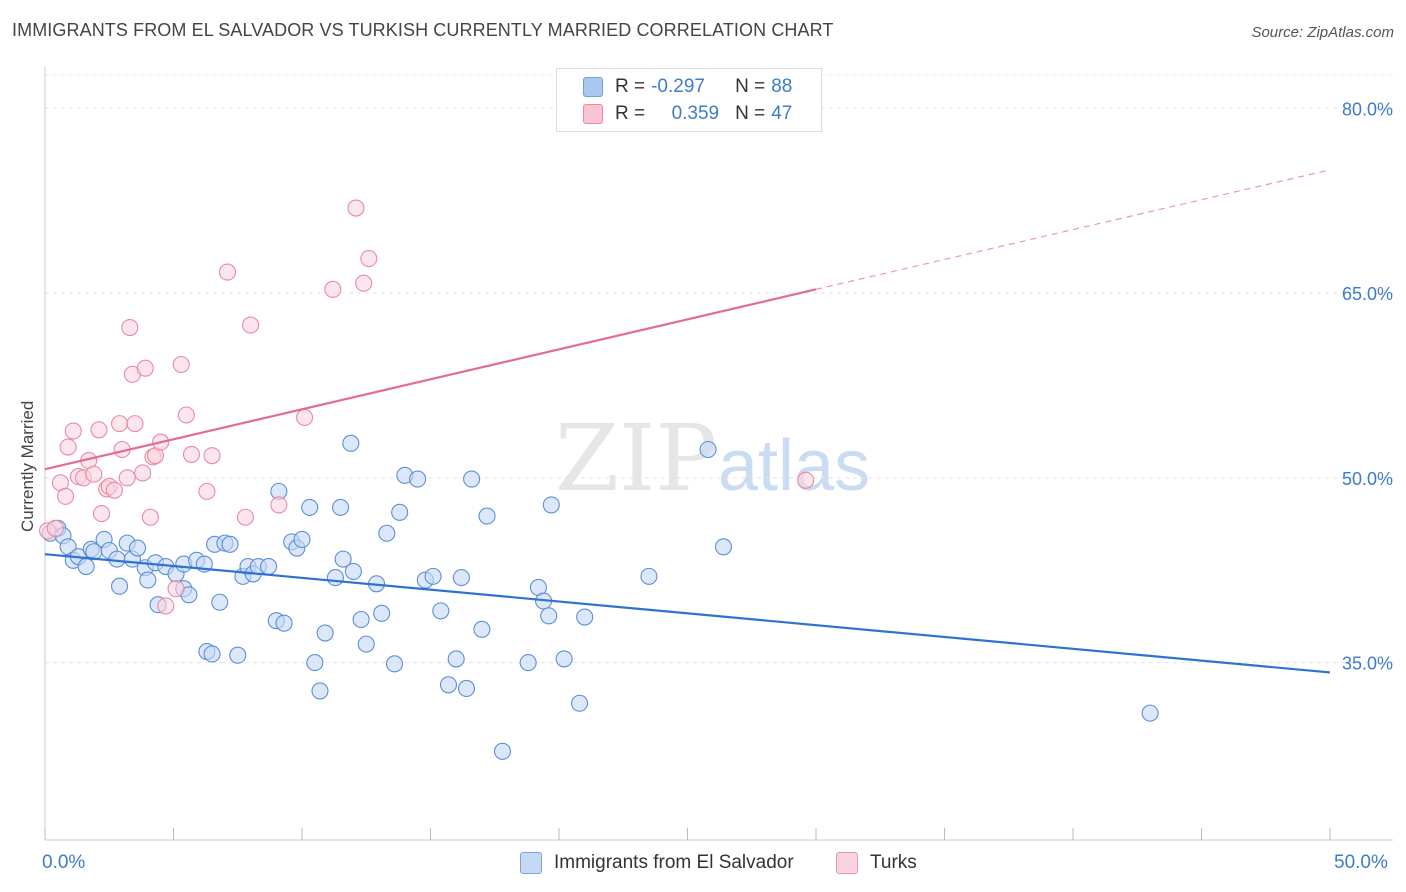 The image size is (1406, 892). I want to click on trend-line-el-salvador, so click(687, 613).